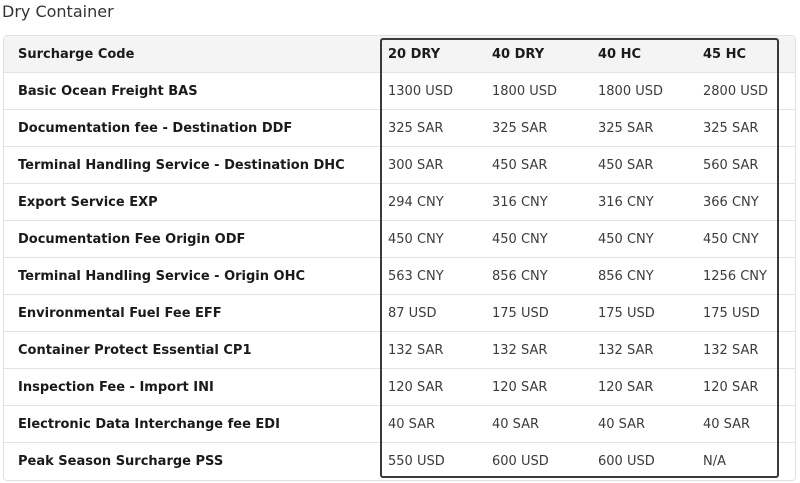 Image resolution: width=800 pixels, height=483 pixels. Describe the element at coordinates (108, 91) in the screenshot. I see `surcharge-code: Basic Ocean Freight BAS` at that location.